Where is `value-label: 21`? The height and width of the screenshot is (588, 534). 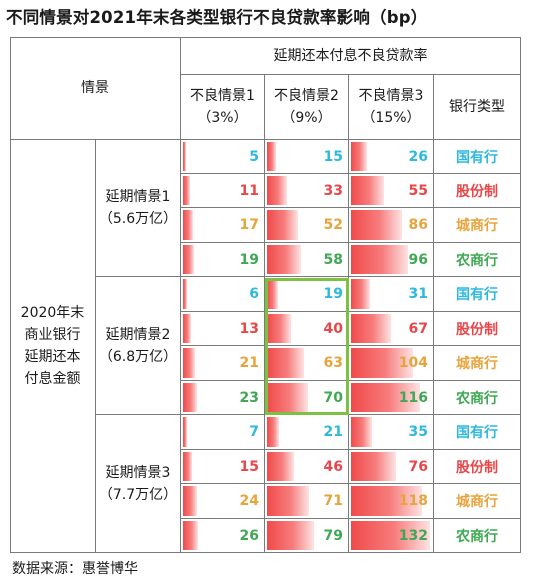
value-label: 21 is located at coordinates (249, 363).